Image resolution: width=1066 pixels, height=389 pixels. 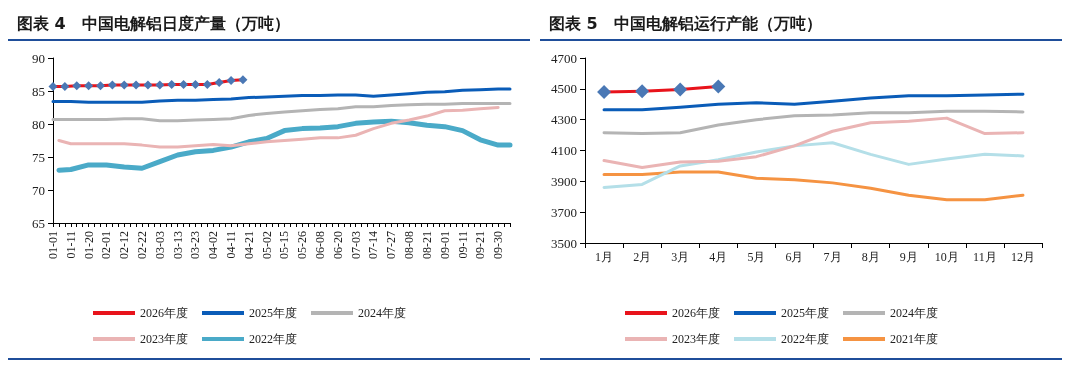 I want to click on y-tick-label: 80, so click(x=38, y=124).